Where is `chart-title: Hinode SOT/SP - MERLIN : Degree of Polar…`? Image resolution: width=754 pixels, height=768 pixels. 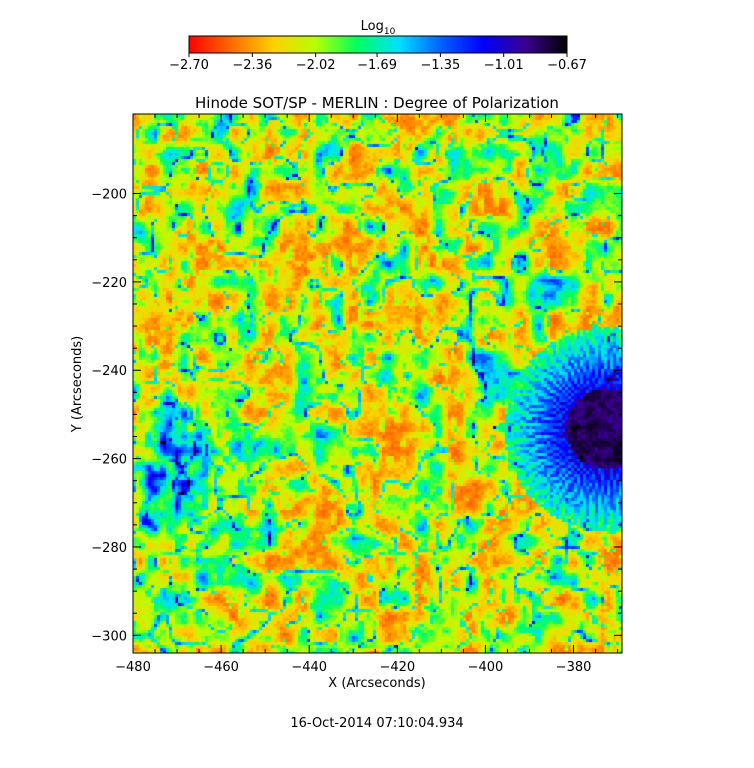
chart-title: Hinode SOT/SP - MERLIN : Degree of Polar… is located at coordinates (377, 103).